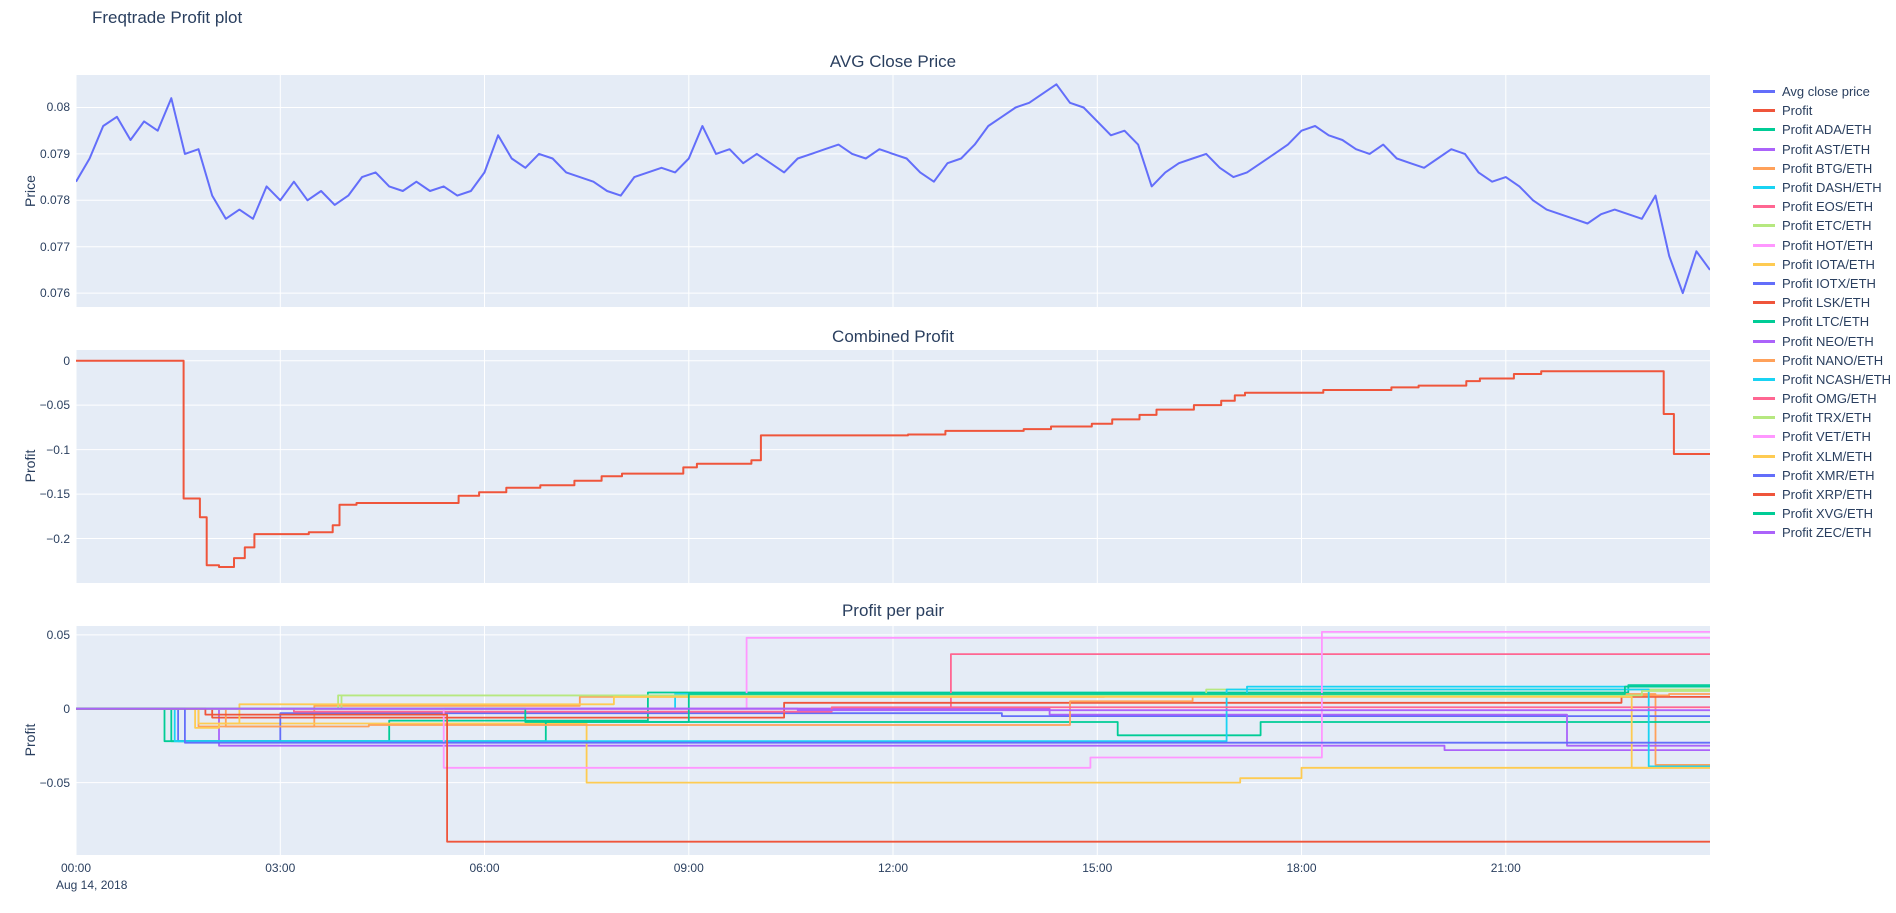 The image size is (1896, 913). I want to click on legend-item-label: Profit XMR/ETH, so click(1828, 475).